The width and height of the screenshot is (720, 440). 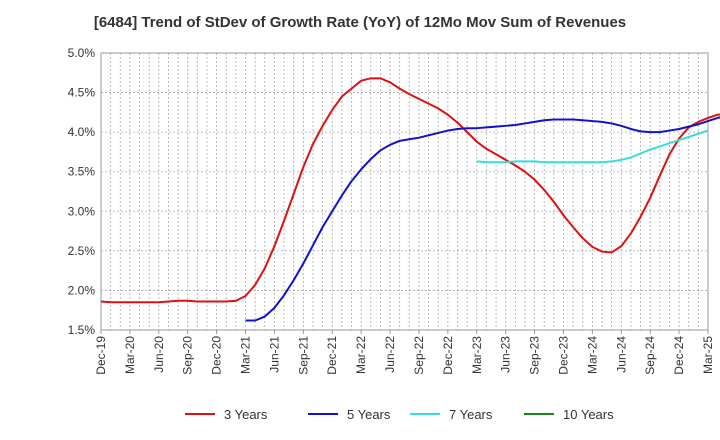 I want to click on x-tick-label: Sep-20, so click(x=188, y=355).